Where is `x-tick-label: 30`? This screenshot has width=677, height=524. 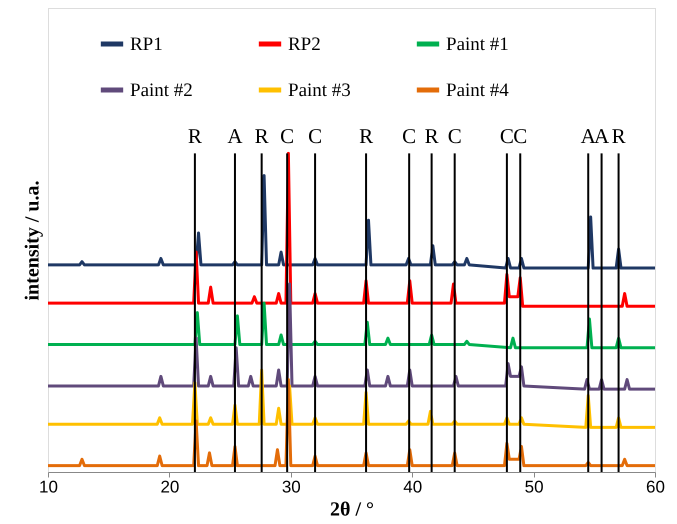
x-tick-label: 30 is located at coordinates (291, 487).